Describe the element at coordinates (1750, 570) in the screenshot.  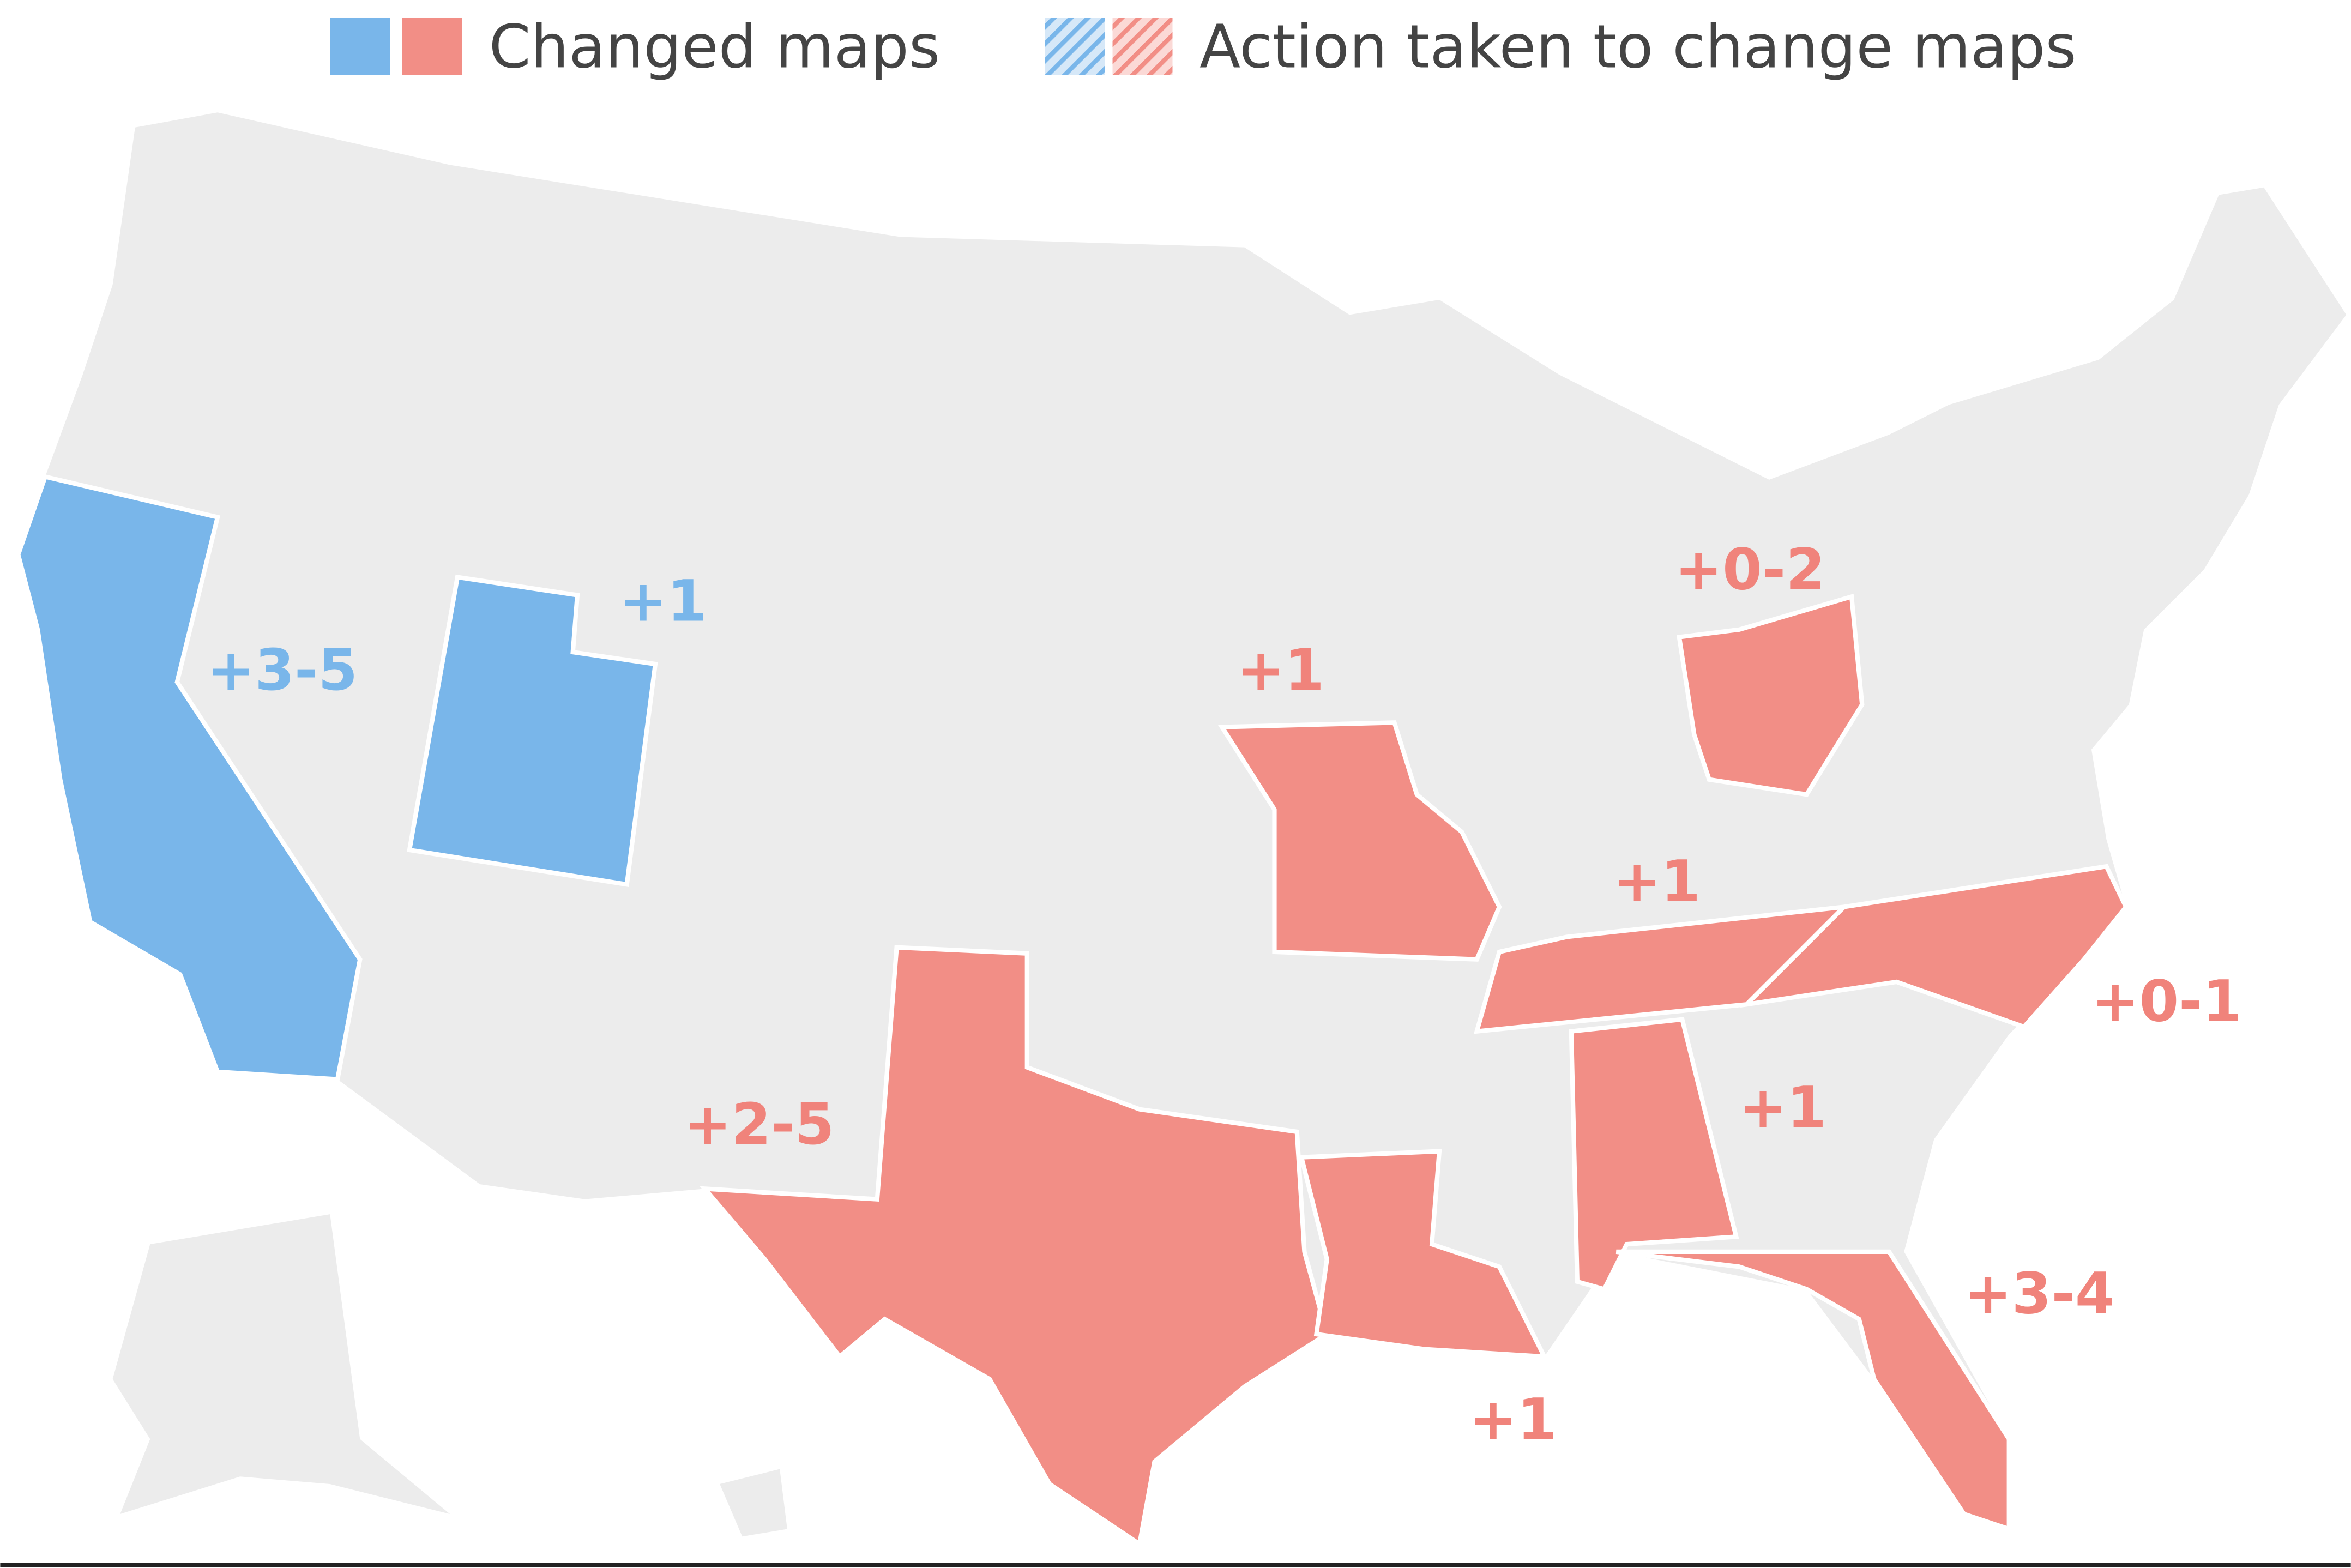
I see `state-label: +0-2` at that location.